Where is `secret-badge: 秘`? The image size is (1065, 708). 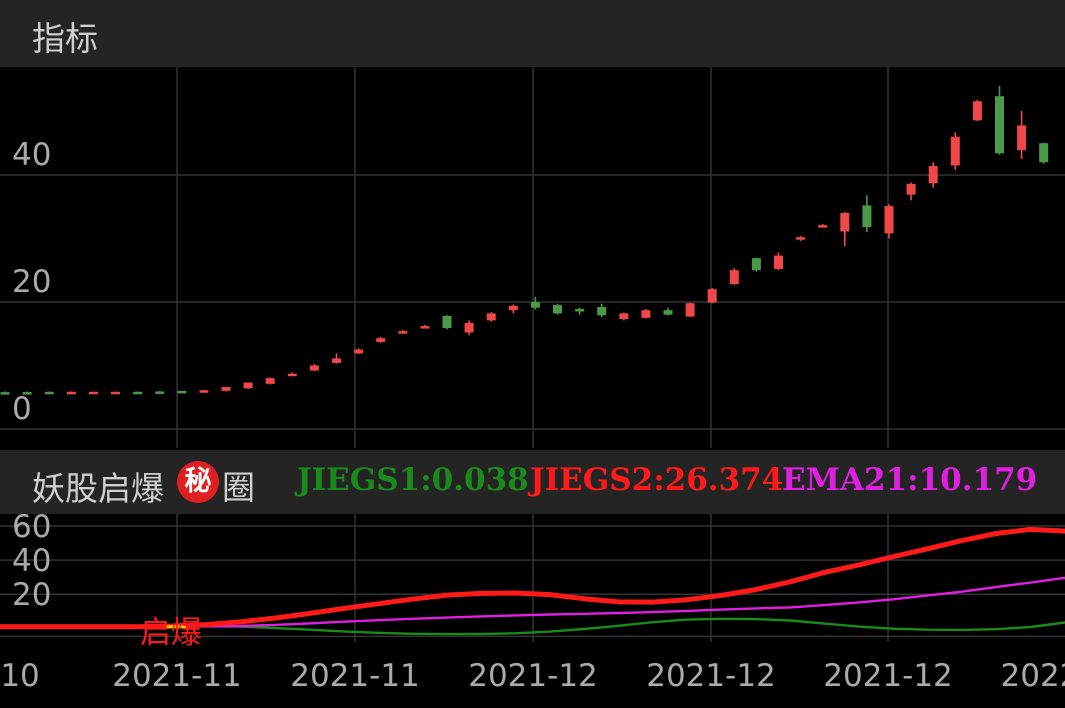
secret-badge: 秘 is located at coordinates (198, 482).